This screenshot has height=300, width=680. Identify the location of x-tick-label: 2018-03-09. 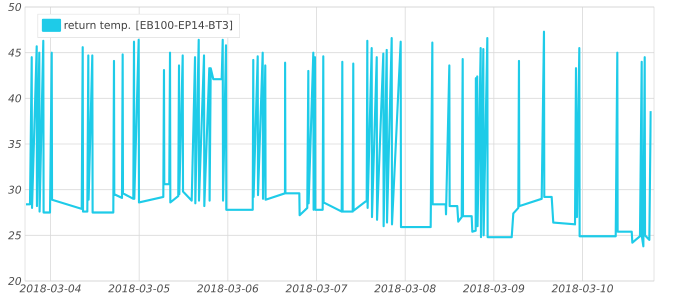
(493, 288).